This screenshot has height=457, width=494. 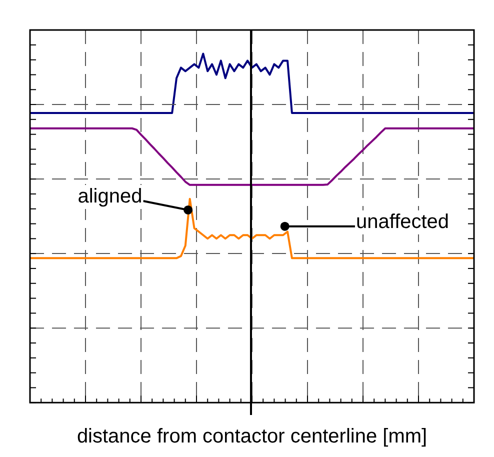 I want to click on annotation: unaffected, so click(x=403, y=221).